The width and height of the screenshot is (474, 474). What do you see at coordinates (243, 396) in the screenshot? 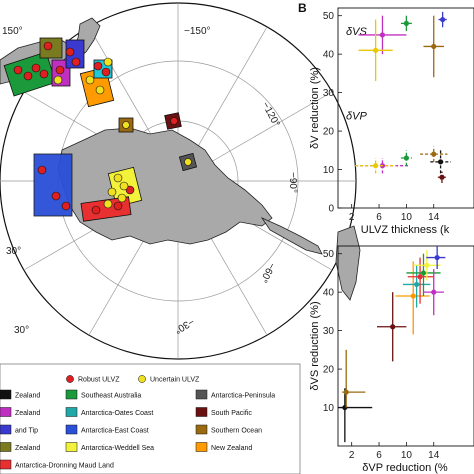
I see `legend-label: Antarctica-Peninsula` at bounding box center [243, 396].